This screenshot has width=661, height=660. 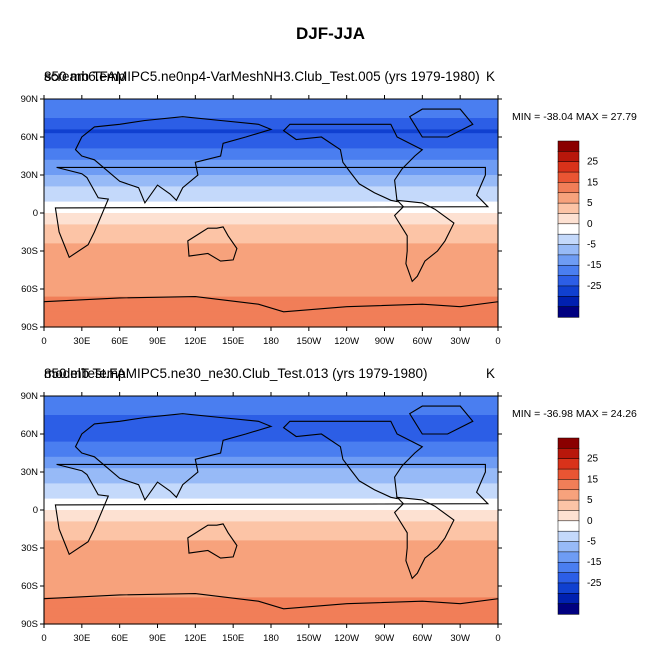 What do you see at coordinates (85, 373) in the screenshot?
I see `panel-title-variable: 850 mb Temp` at bounding box center [85, 373].